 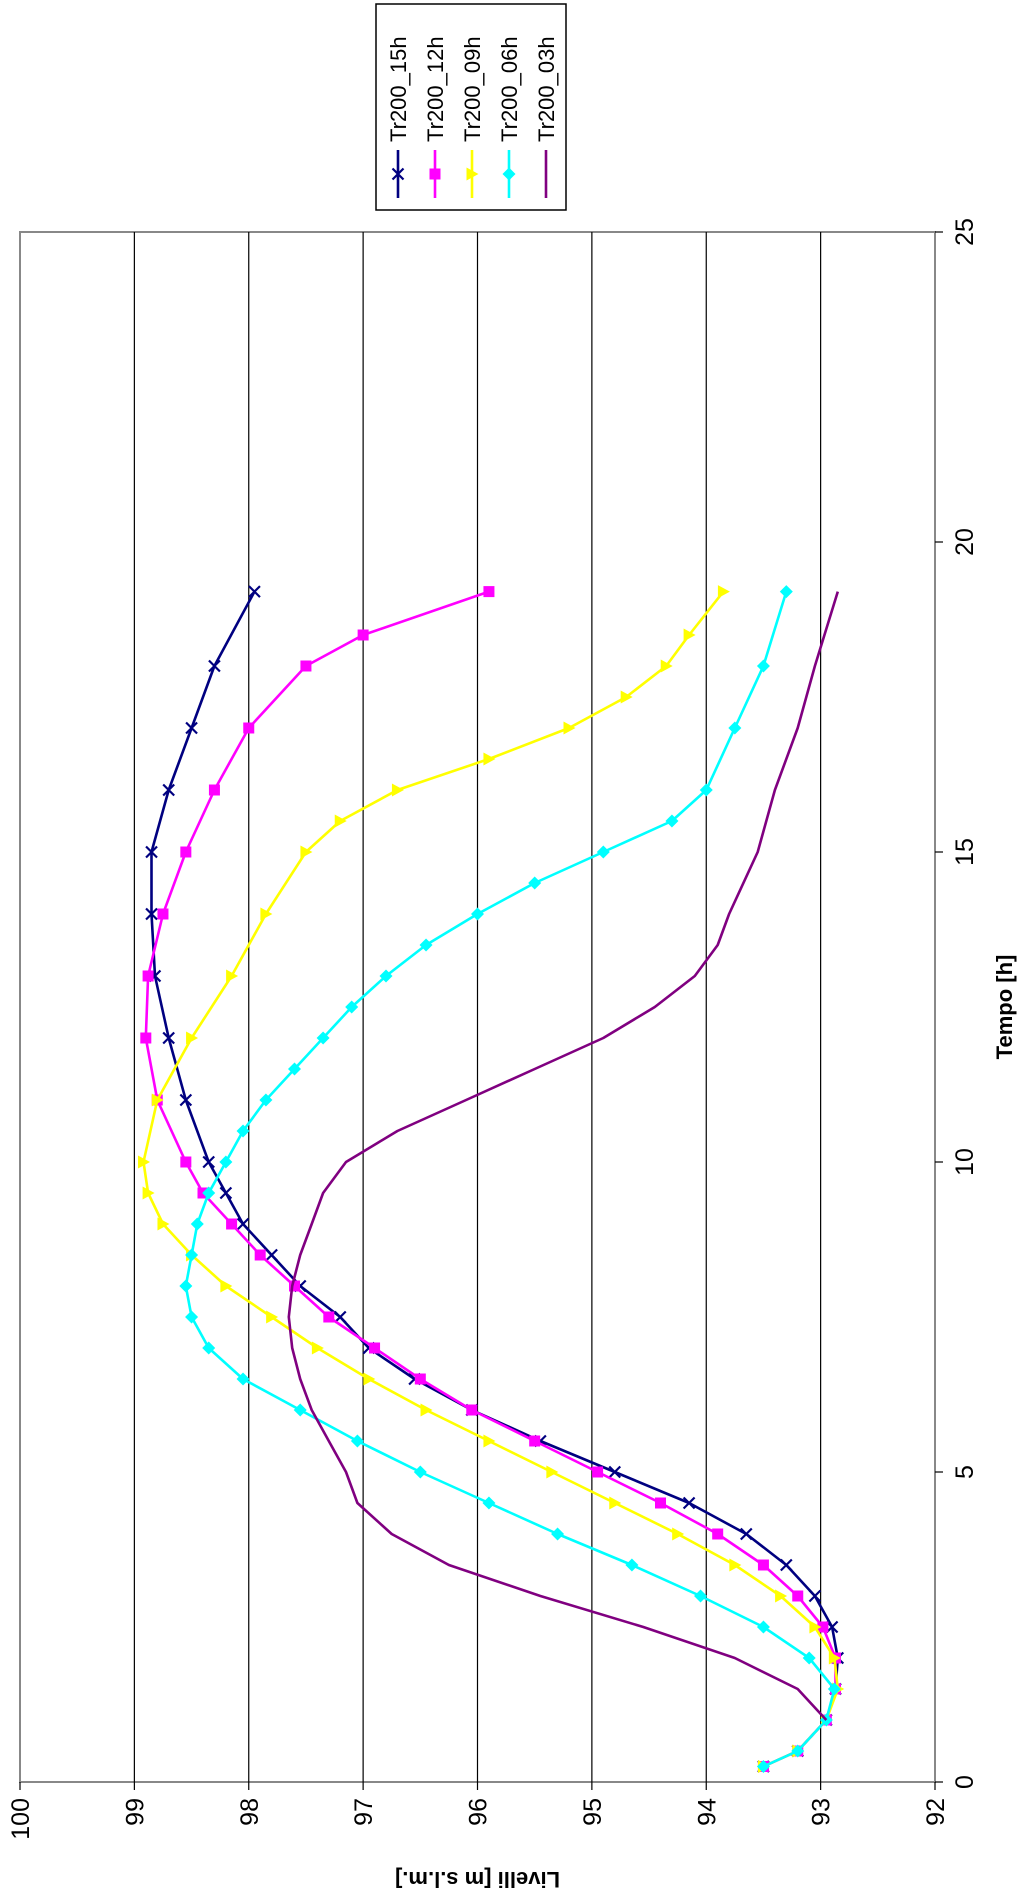 I want to click on y-axis-title: Livelli [m s.l.m.], so click(x=477, y=1879).